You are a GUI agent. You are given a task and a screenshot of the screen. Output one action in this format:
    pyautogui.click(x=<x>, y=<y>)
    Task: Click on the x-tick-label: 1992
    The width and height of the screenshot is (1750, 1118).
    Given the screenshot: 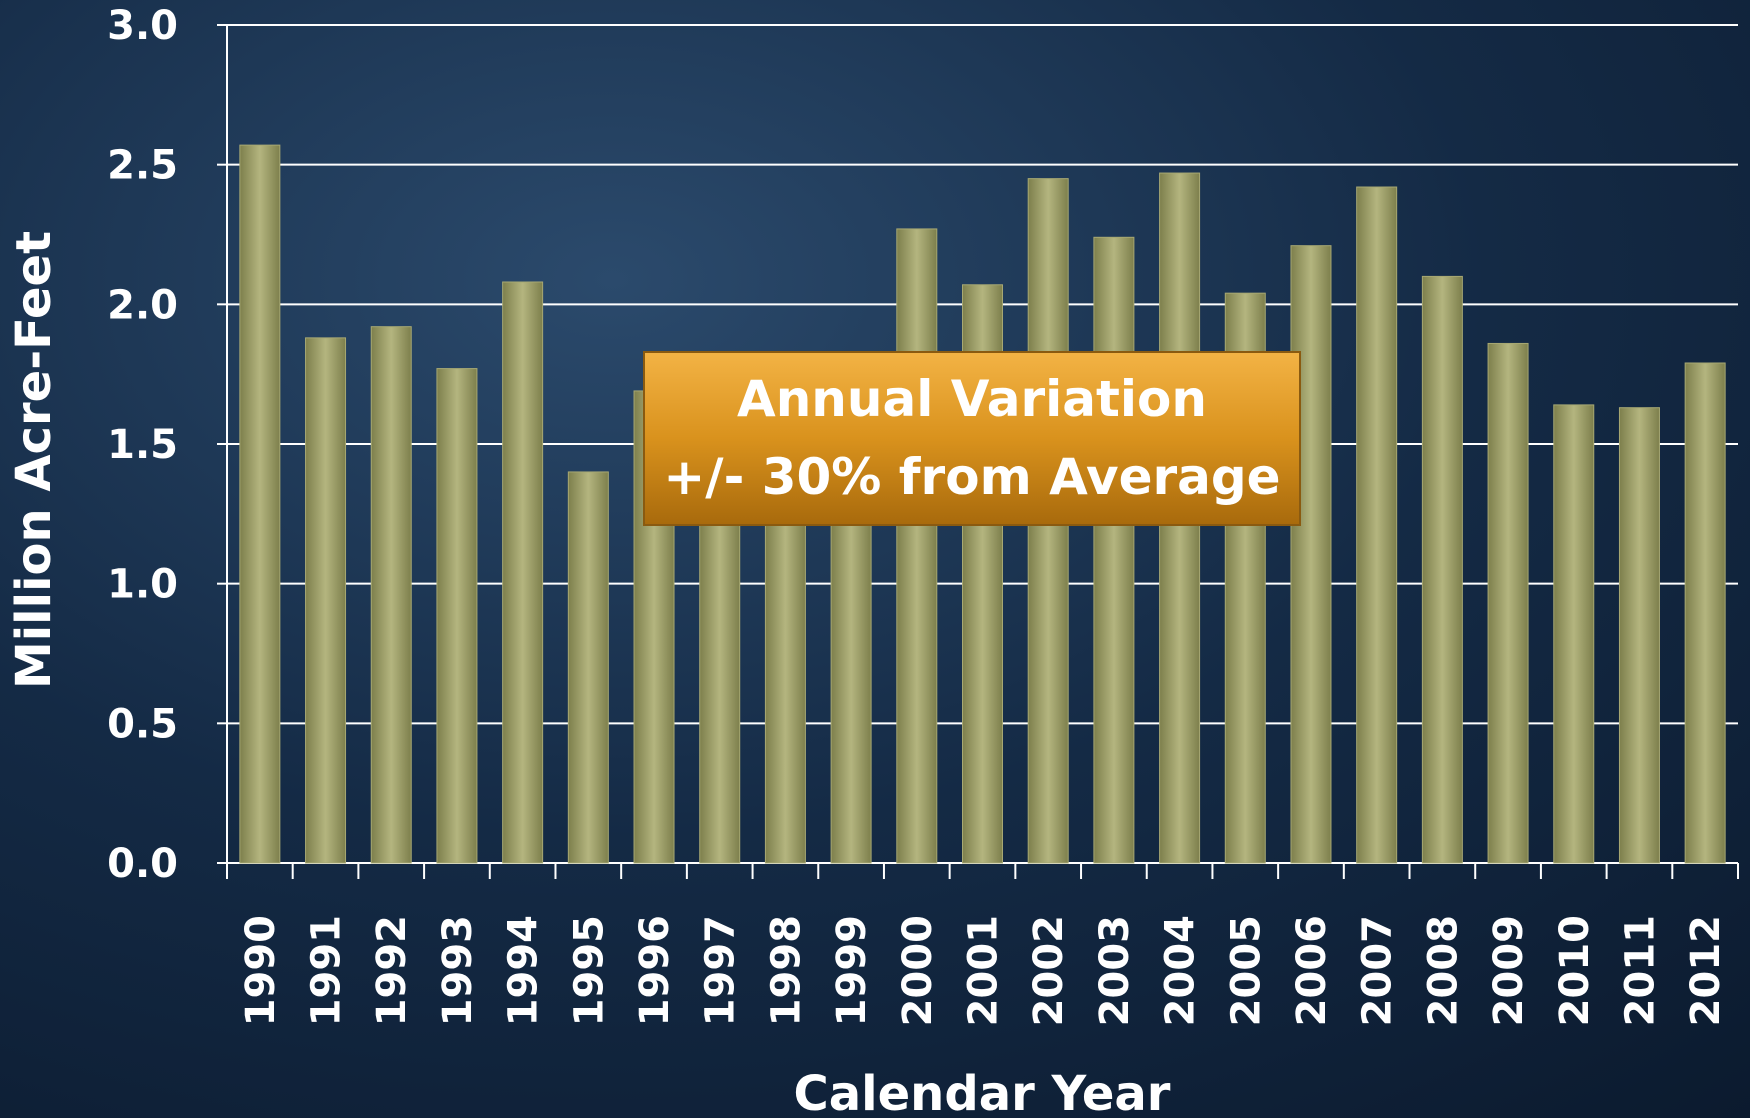 What is the action you would take?
    pyautogui.click(x=392, y=970)
    